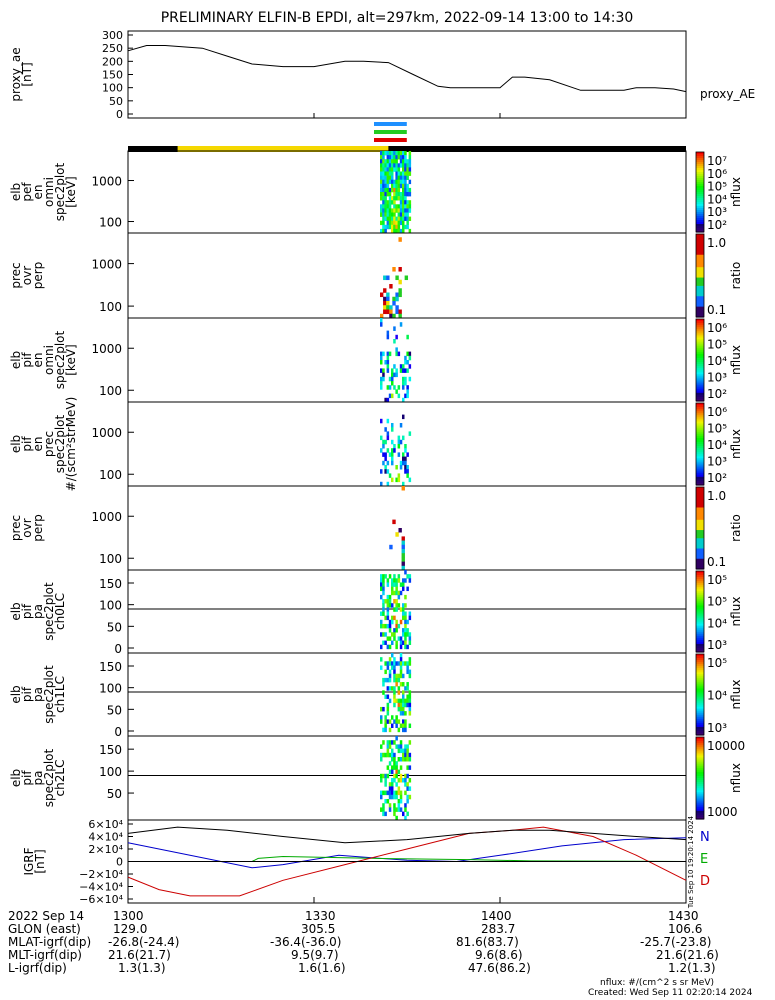 Image resolution: width=775 pixels, height=1000 pixels. What do you see at coordinates (50, 942) in the screenshot?
I see `footer-label: MLAT-igrf(dip)` at bounding box center [50, 942].